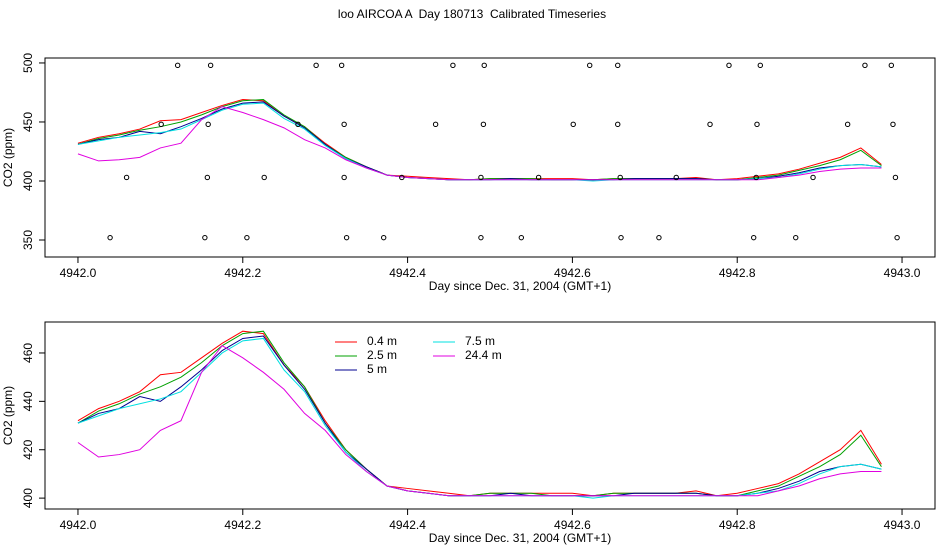 Image resolution: width=950 pixels, height=550 pixels. I want to click on y-tick-label: 350, so click(28, 240).